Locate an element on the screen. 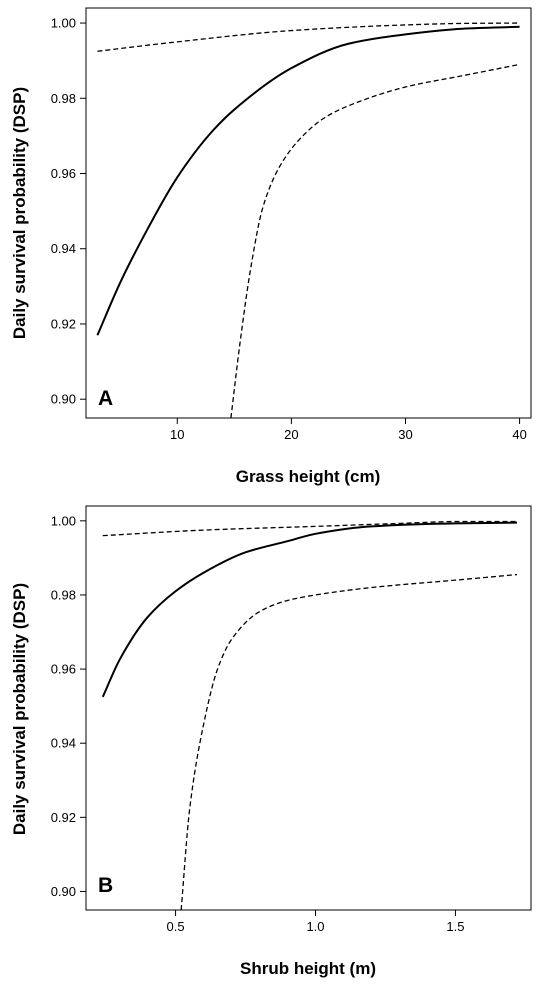 The height and width of the screenshot is (984, 539). estimate-line is located at coordinates (309, 609).